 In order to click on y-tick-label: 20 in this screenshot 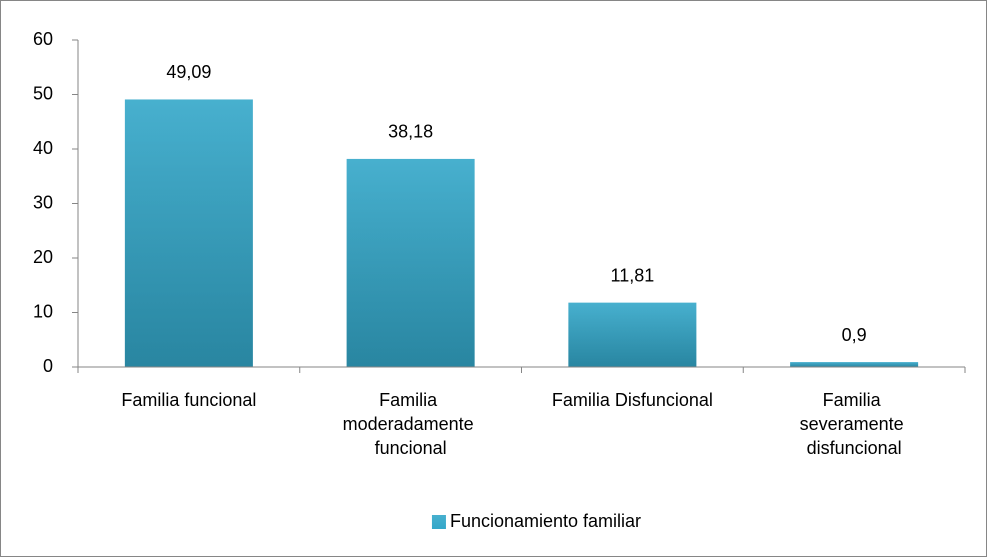, I will do `click(43, 257)`.